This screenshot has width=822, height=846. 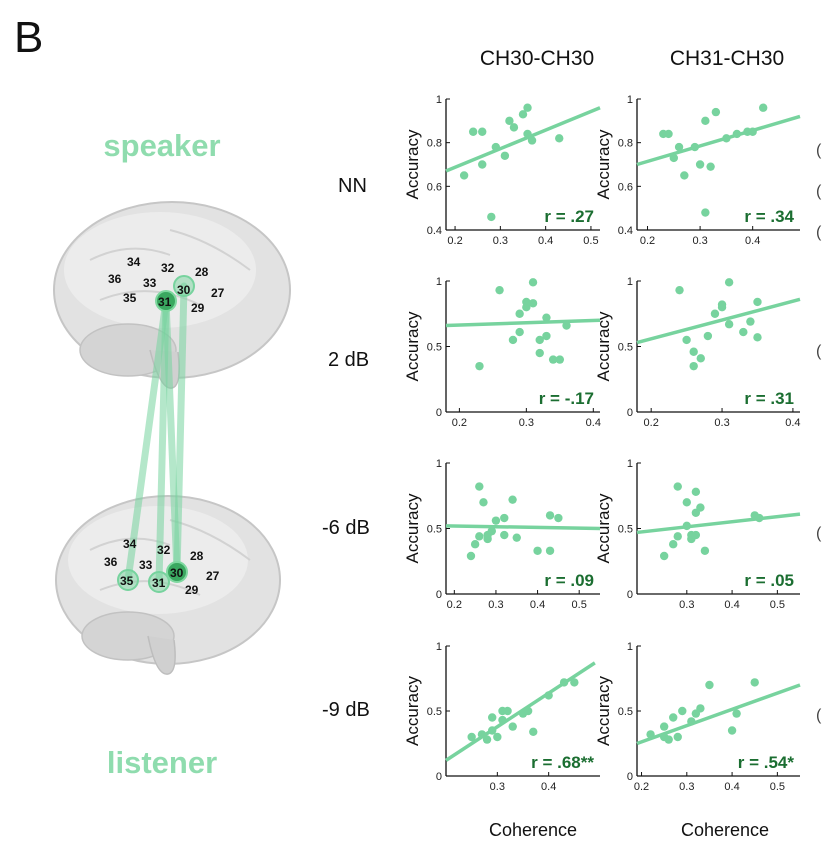 What do you see at coordinates (697, 717) in the screenshot?
I see `scatter-panel-4-2: 0 0.5 1 0.2 0.3 0.4 0.5 Accuracy r = .54*` at bounding box center [697, 717].